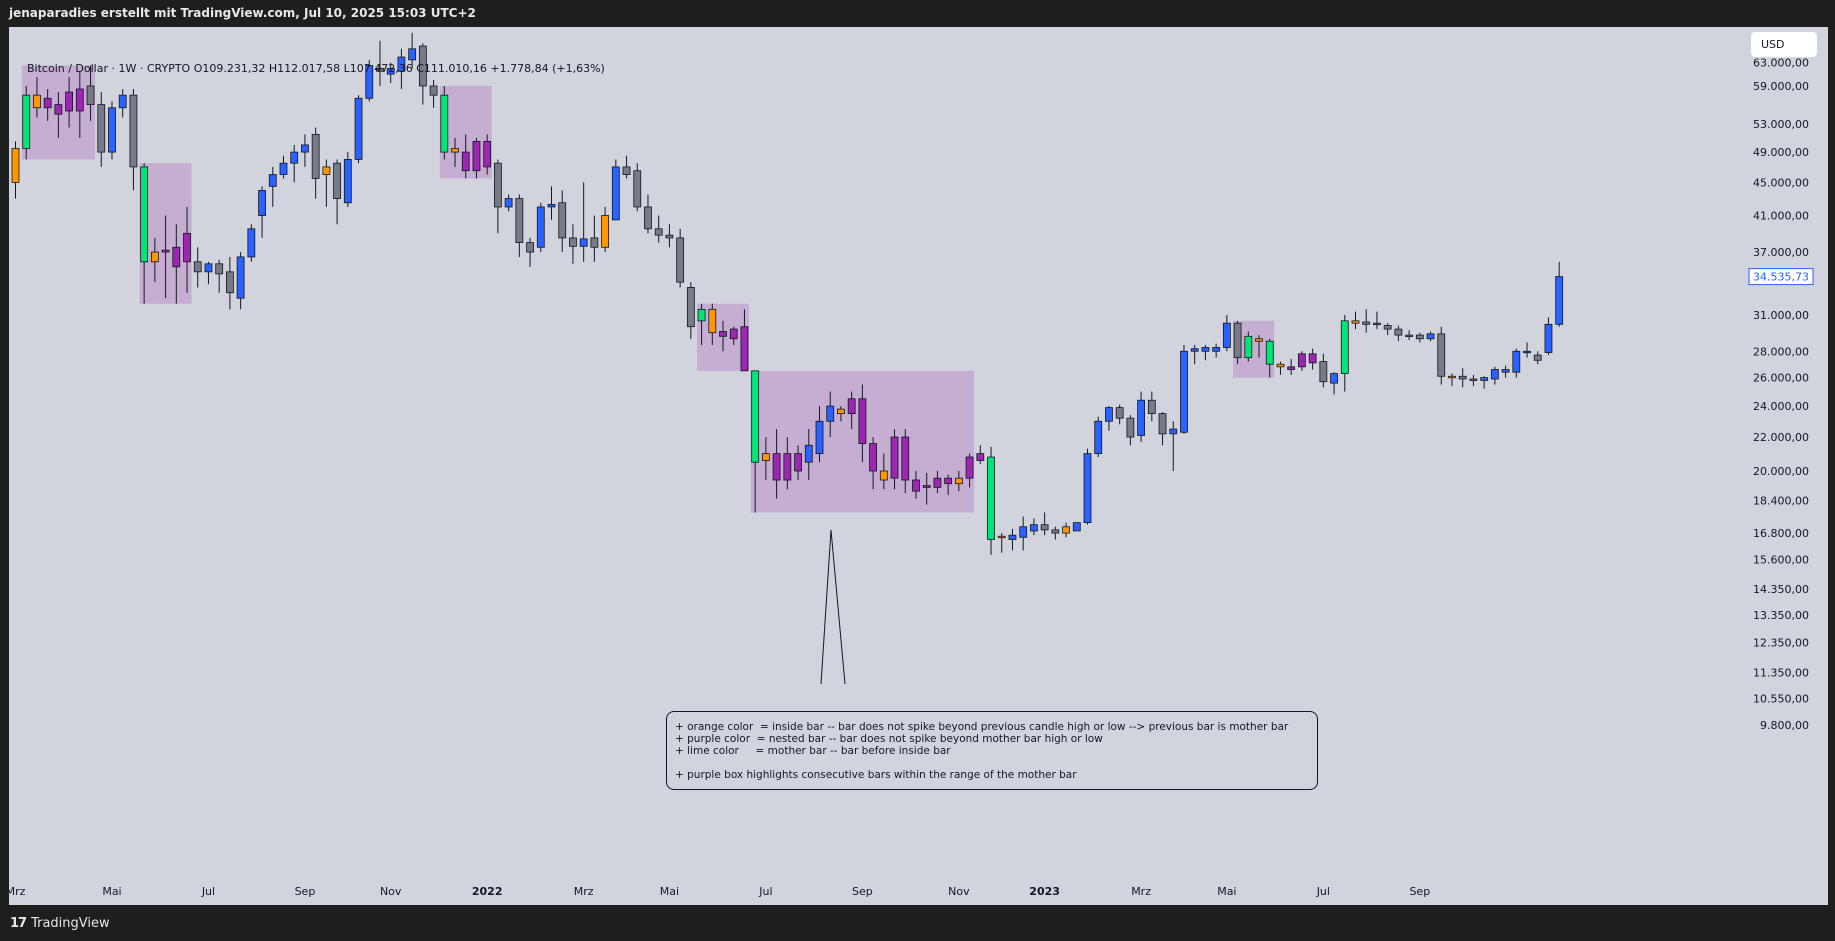 This screenshot has height=941, width=1835. I want to click on y-axis-tick-label: 53.000,00, so click(1781, 124).